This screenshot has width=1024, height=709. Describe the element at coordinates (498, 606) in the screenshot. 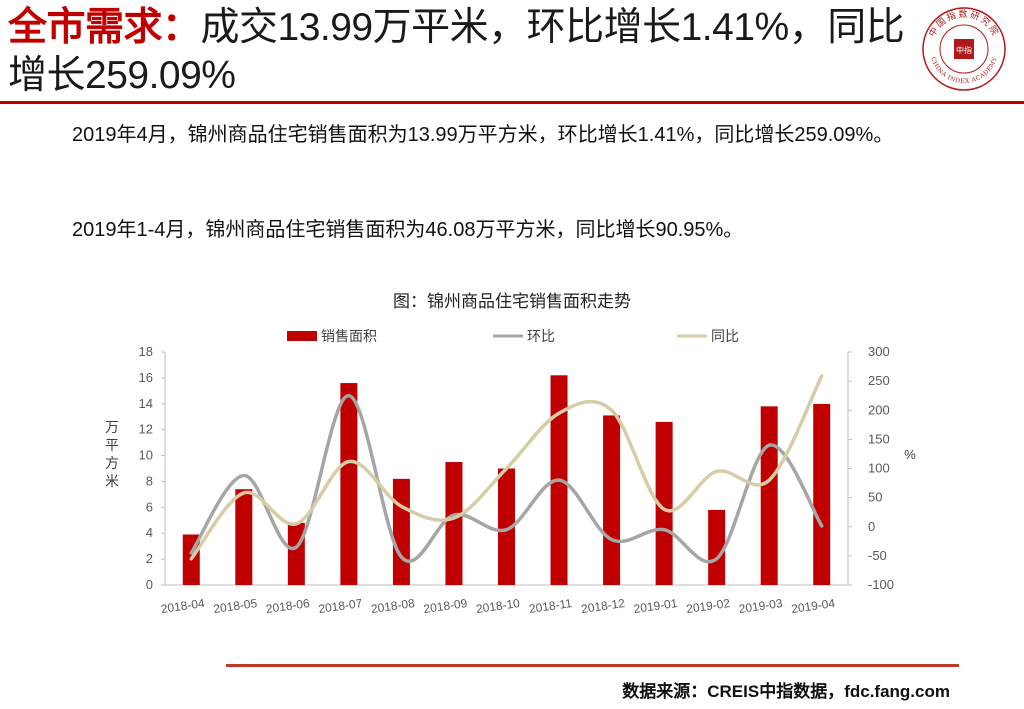

I see `x-tick-label: 2018-10` at that location.